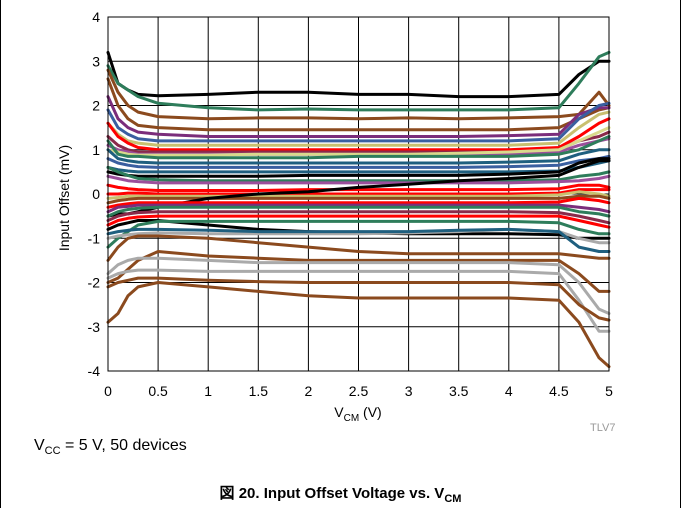 This screenshot has width=681, height=508. What do you see at coordinates (352, 418) in the screenshot?
I see `x-axis-label-sub: CM` at bounding box center [352, 418].